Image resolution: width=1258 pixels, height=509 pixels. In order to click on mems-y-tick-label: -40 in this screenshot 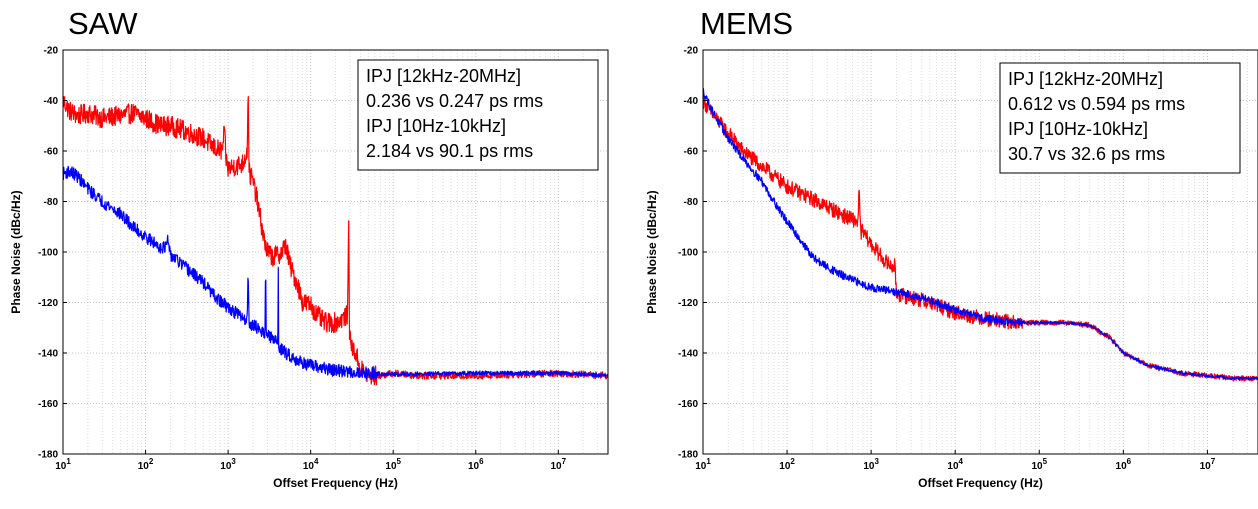, I will do `click(691, 101)`.